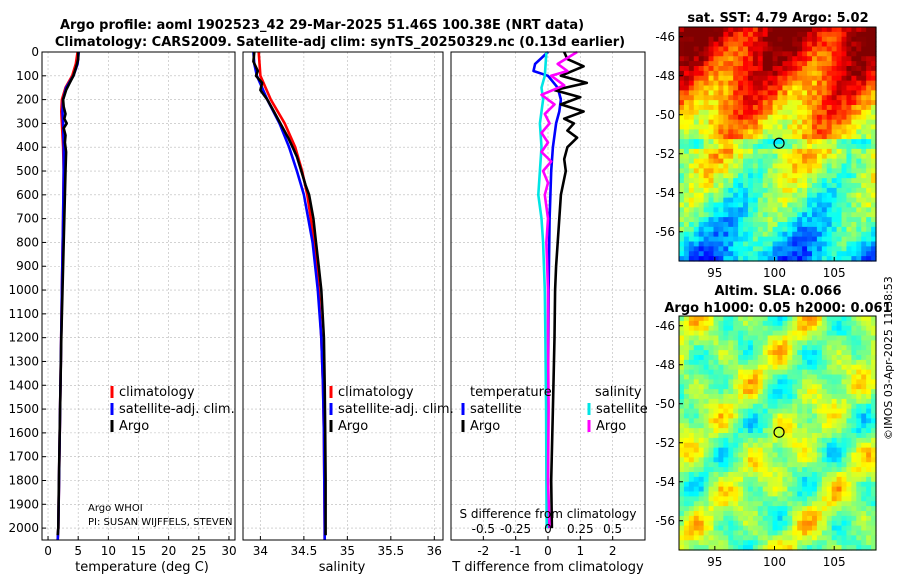 This screenshot has width=900, height=580. What do you see at coordinates (228, 551) in the screenshot?
I see `x-tick-label: 30` at bounding box center [228, 551].